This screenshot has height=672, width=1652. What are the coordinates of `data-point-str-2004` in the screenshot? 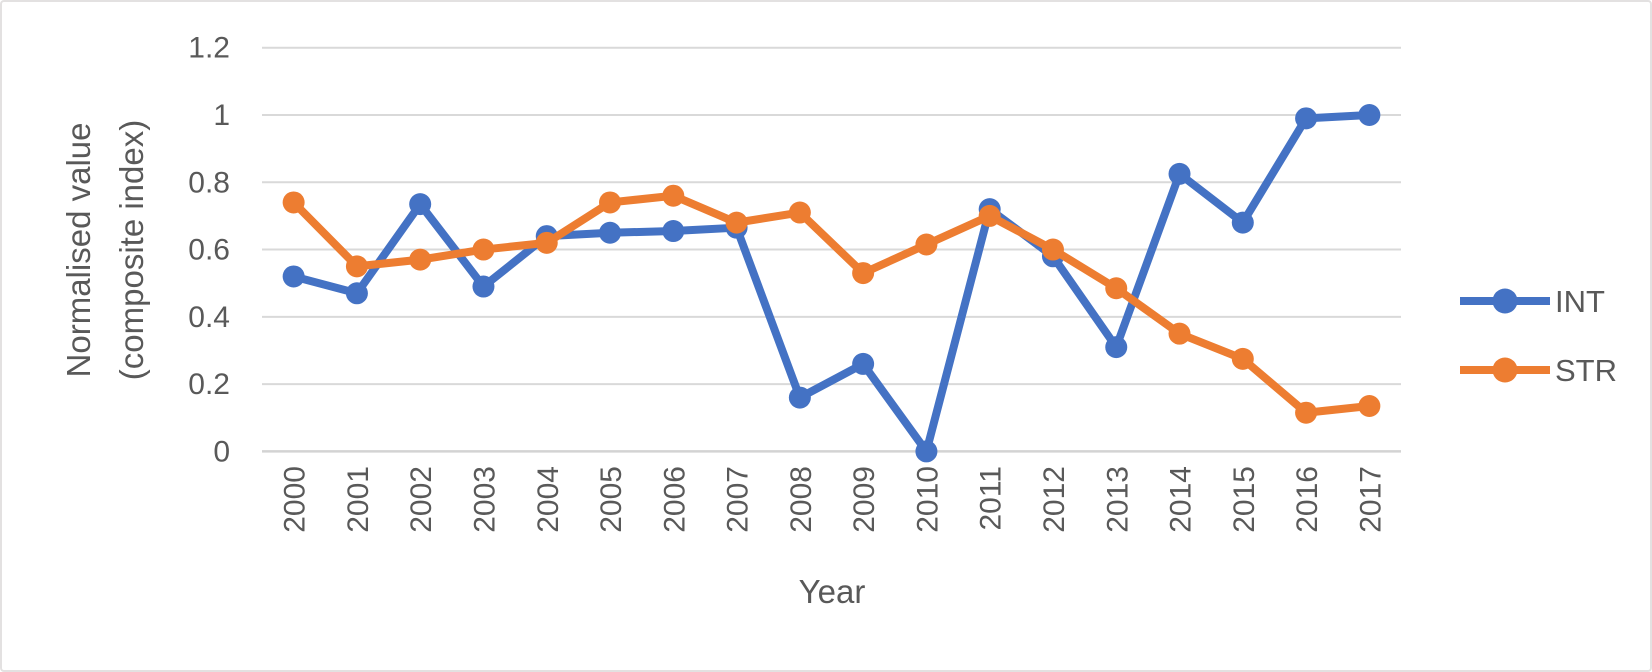 It's located at (546, 242).